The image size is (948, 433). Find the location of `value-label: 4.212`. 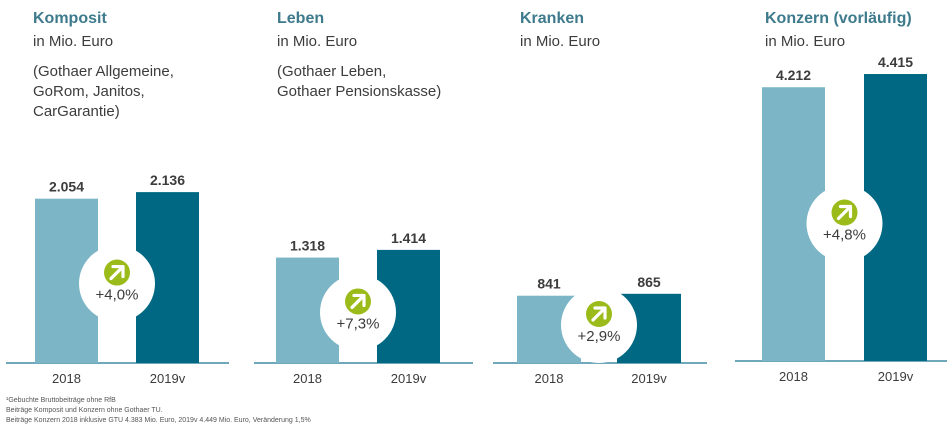

value-label: 4.212 is located at coordinates (793, 75).